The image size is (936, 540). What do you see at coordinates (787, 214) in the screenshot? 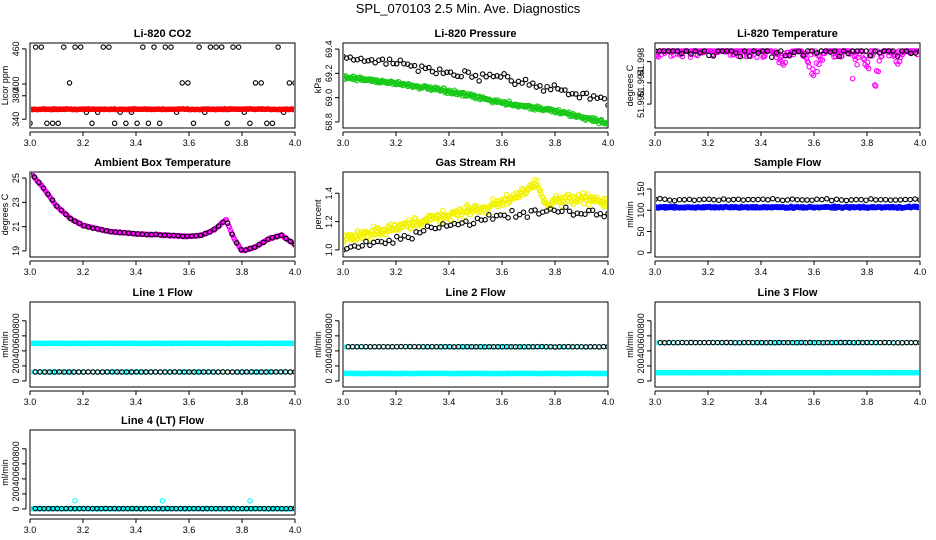
I see `plot-frame` at bounding box center [787, 214].